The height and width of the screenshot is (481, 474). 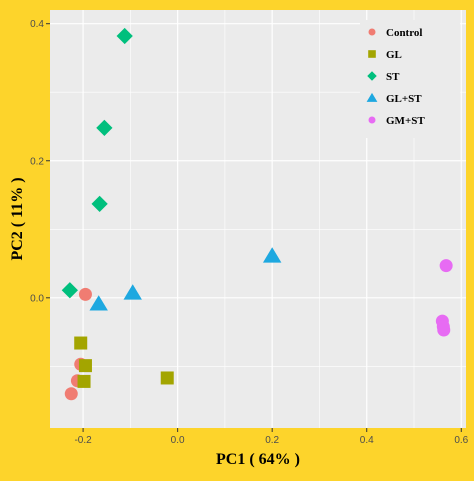 What do you see at coordinates (37, 298) in the screenshot?
I see `y-tick-label: 0.0` at bounding box center [37, 298].